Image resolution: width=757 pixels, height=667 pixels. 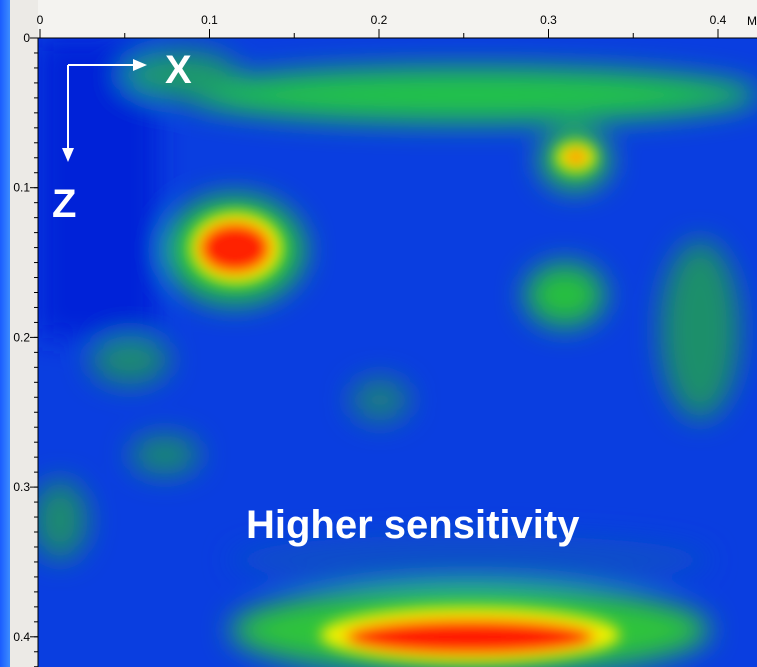 What do you see at coordinates (548, 20) in the screenshot?
I see `x-tick-label: 0.3` at bounding box center [548, 20].